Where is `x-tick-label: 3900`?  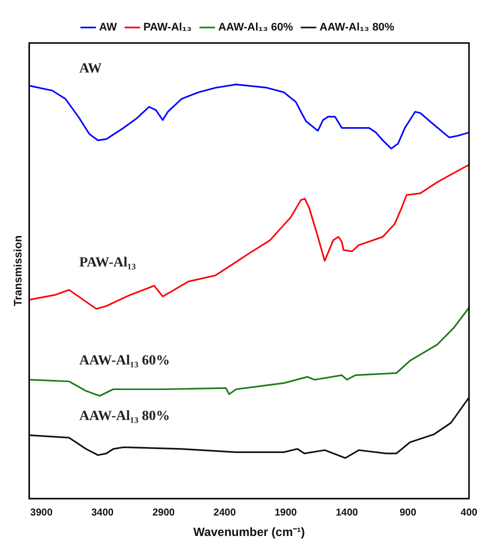
x-tick-label: 3900 is located at coordinates (41, 512).